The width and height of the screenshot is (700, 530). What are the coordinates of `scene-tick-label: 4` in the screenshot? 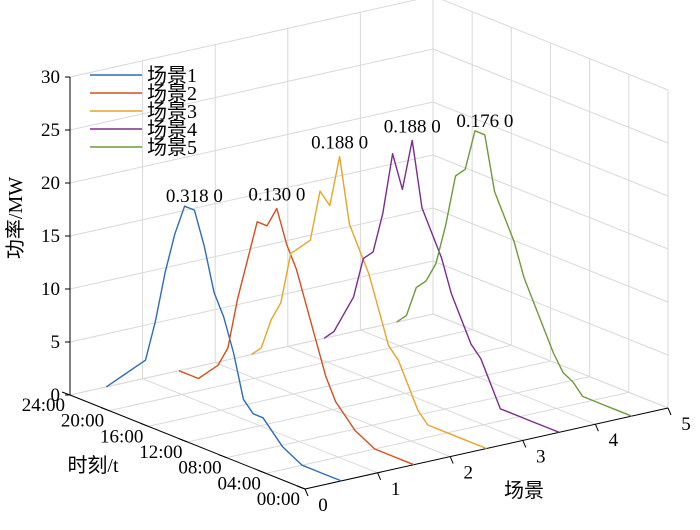 It's located at (614, 440).